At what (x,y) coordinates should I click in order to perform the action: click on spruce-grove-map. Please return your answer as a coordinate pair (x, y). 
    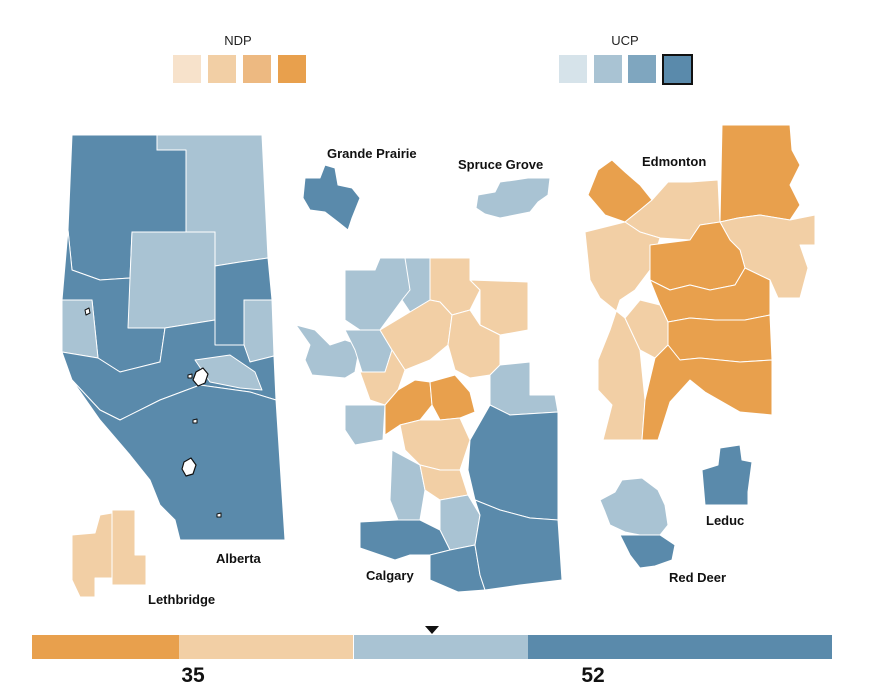
    Looking at the image, I should click on (513, 198).